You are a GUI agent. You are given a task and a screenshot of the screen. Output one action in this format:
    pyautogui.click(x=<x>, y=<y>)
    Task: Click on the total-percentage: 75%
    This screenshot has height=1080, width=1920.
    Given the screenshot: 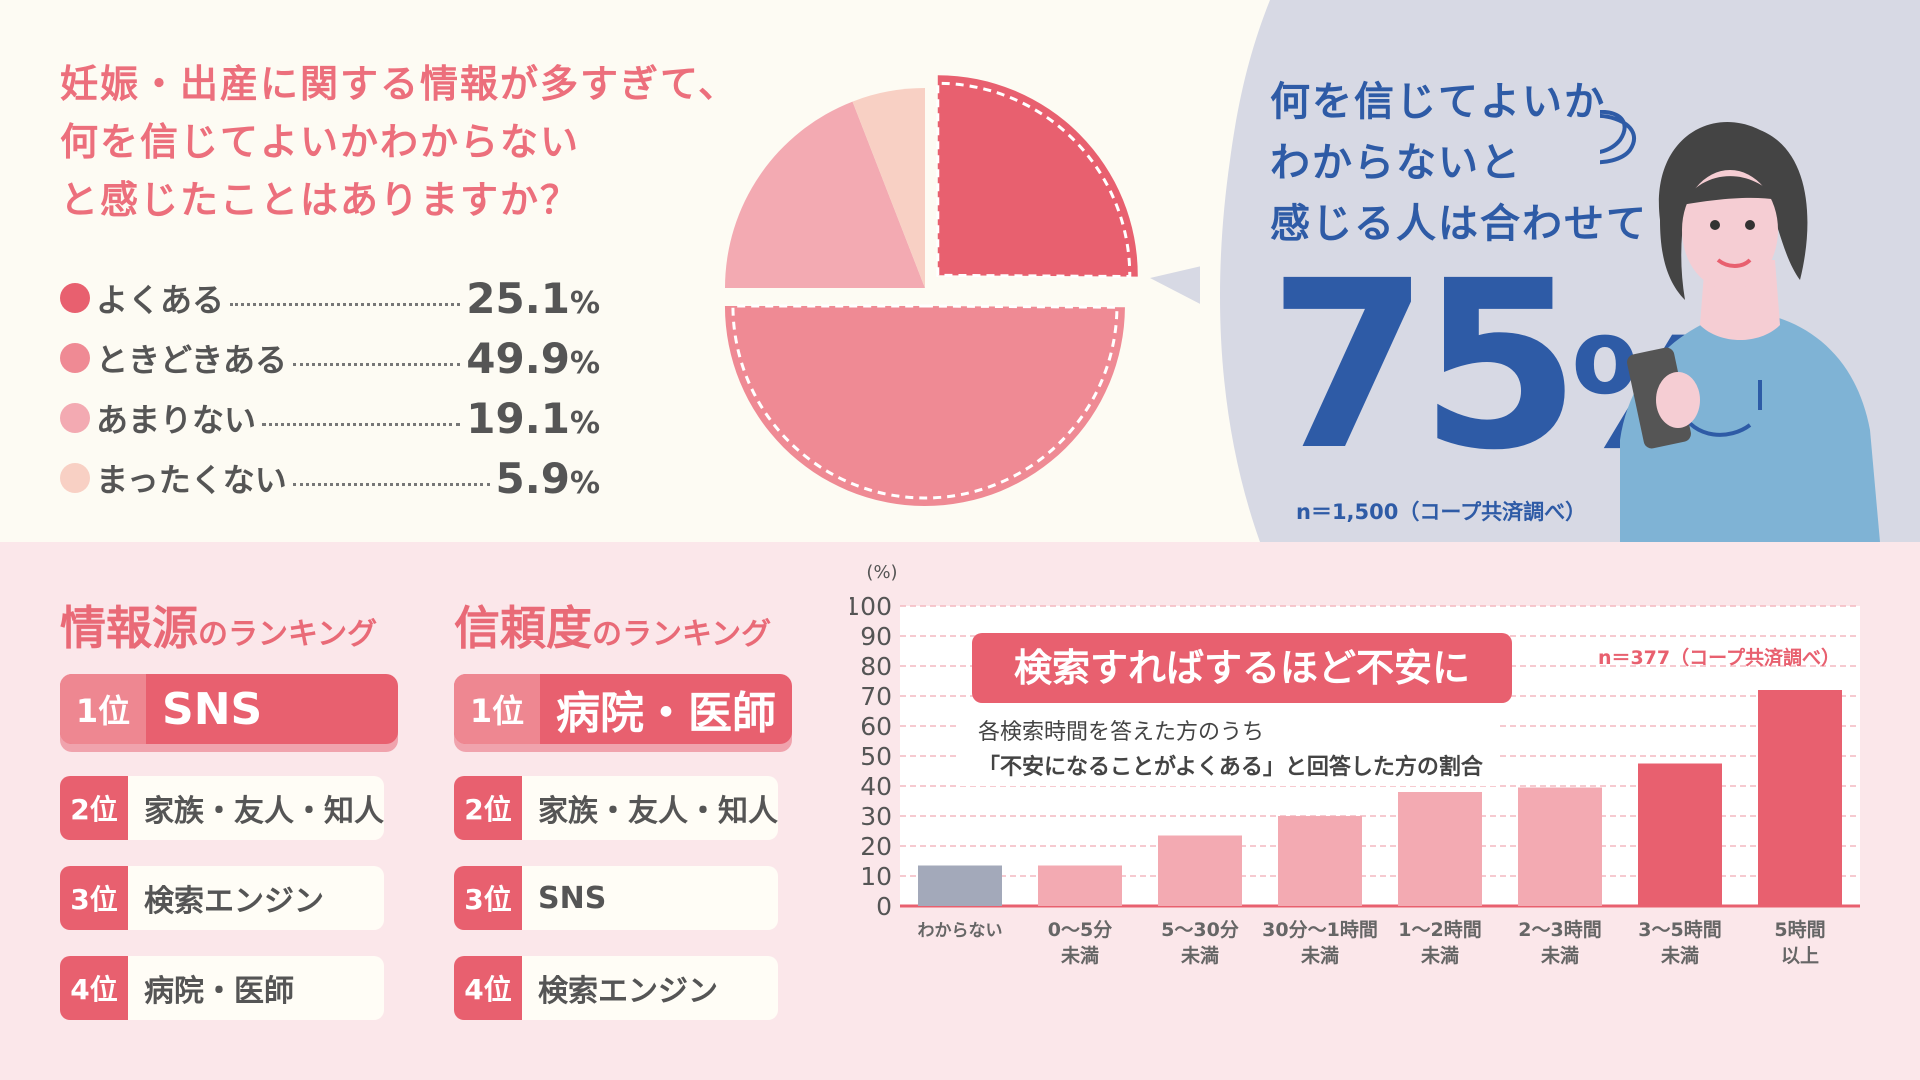 What is the action you would take?
    pyautogui.click(x=1494, y=380)
    